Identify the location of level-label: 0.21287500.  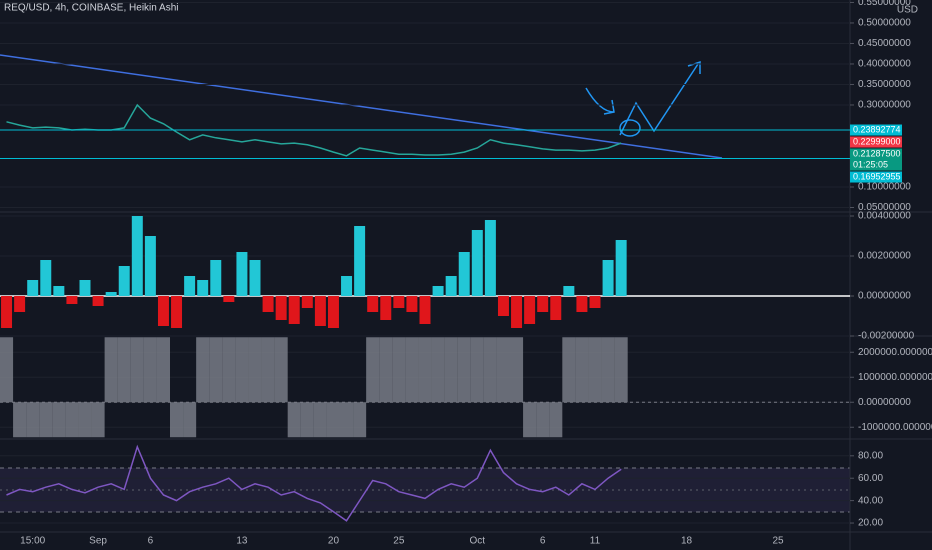
(877, 153).